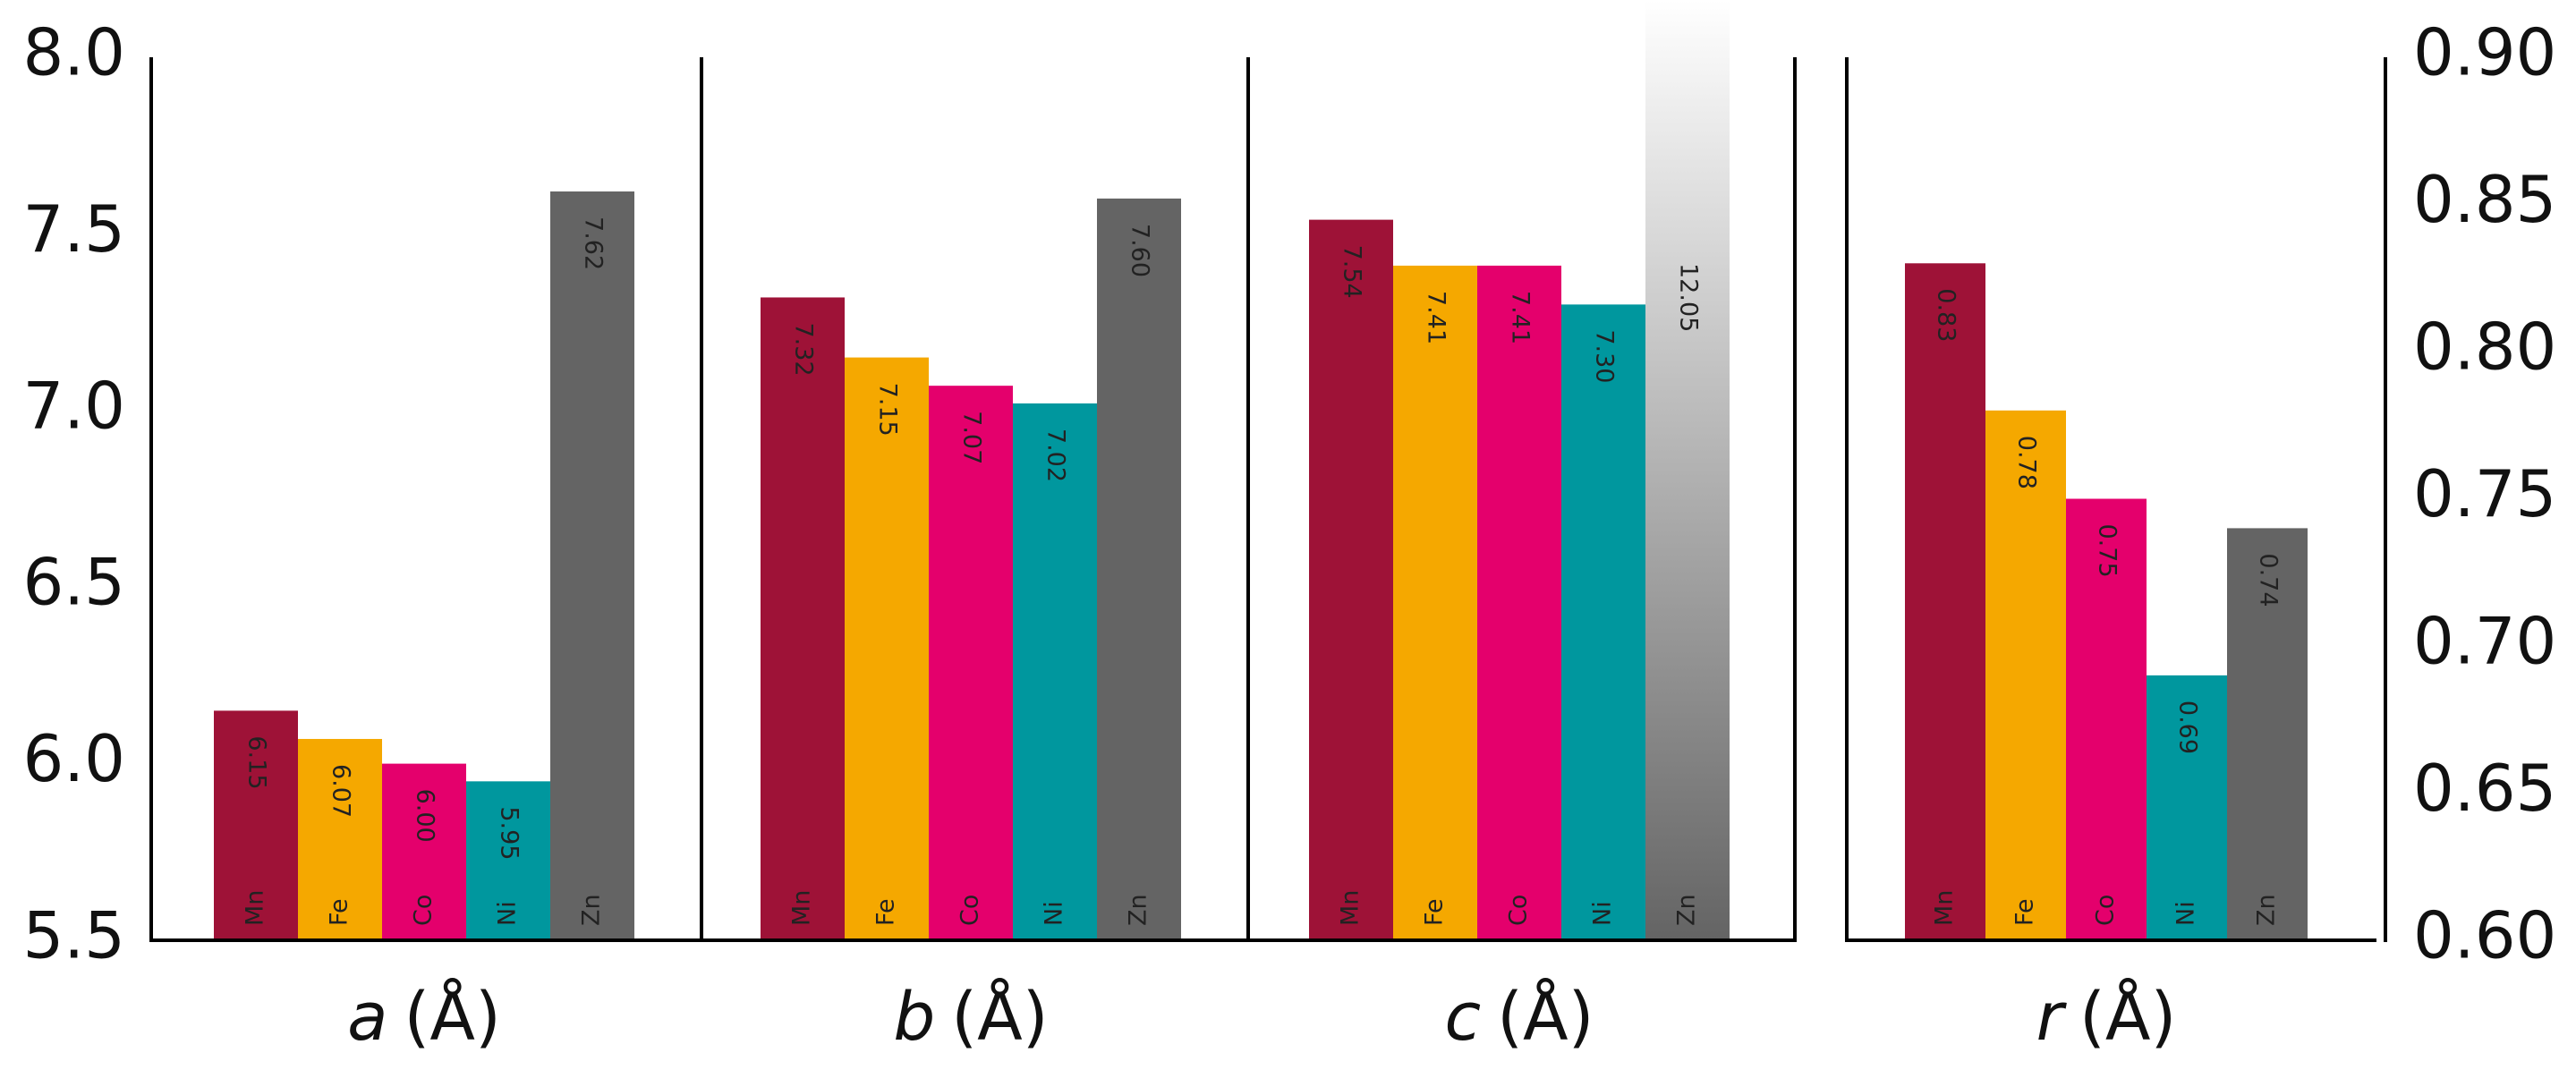 The image size is (2576, 1087). What do you see at coordinates (73, 229) in the screenshot?
I see `y-tick-label: 7.5` at bounding box center [73, 229].